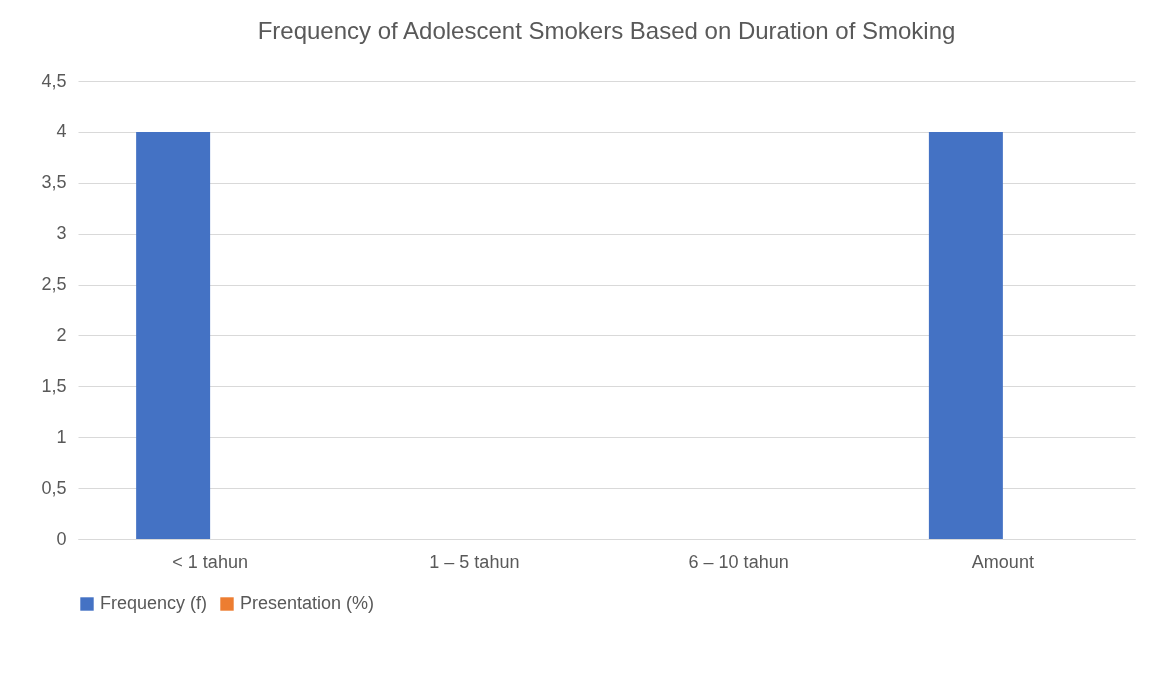 This screenshot has height=677, width=1152. What do you see at coordinates (1002, 561) in the screenshot?
I see `x-tick-label: Amount` at bounding box center [1002, 561].